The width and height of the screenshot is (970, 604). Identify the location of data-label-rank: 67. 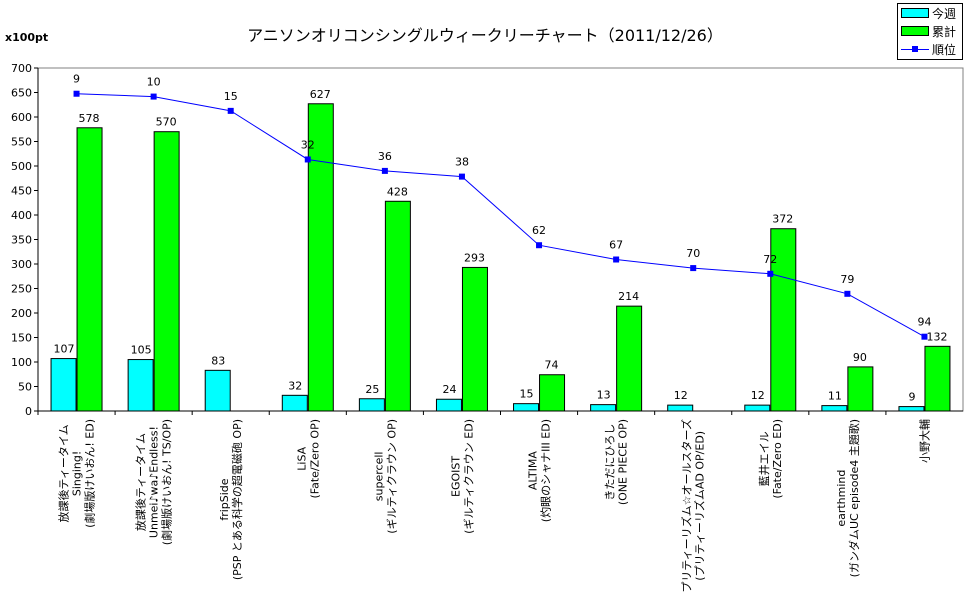
(616, 245).